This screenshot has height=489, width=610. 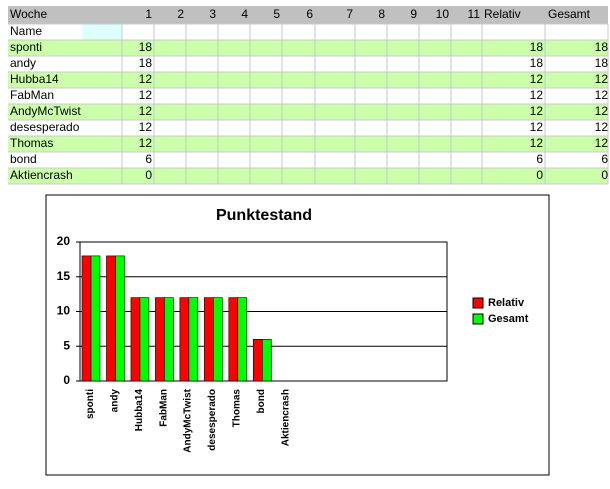 What do you see at coordinates (64, 241) in the screenshot?
I see `y-tick-label: 20` at bounding box center [64, 241].